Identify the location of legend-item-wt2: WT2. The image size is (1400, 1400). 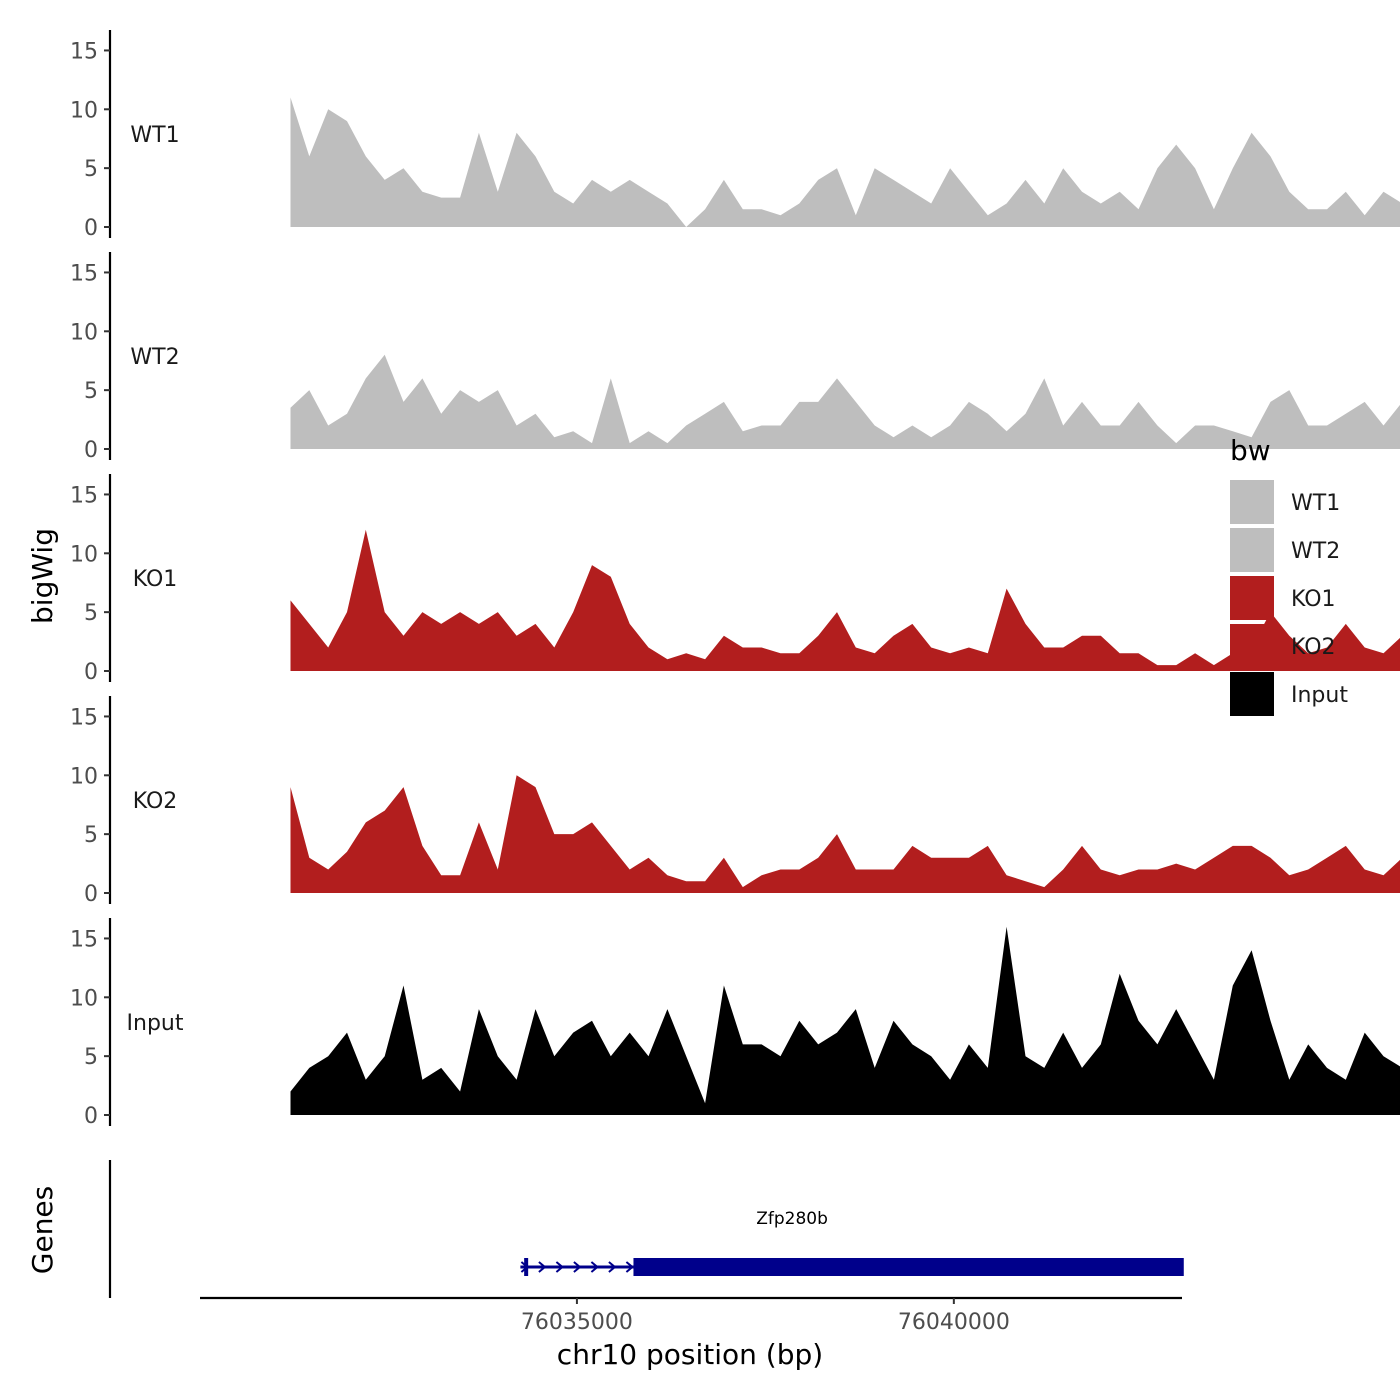
(1285, 550).